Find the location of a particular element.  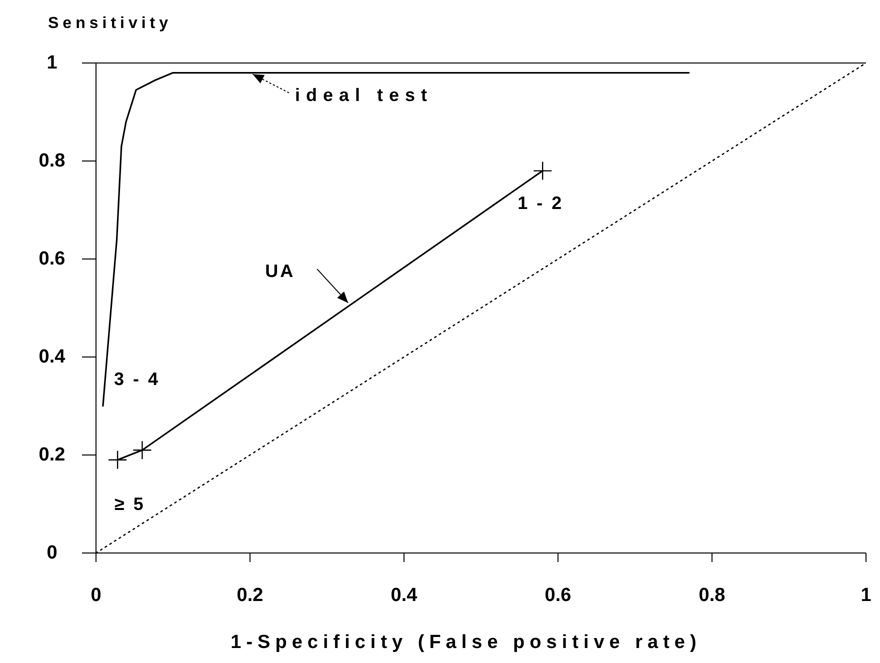

x-tick-label: 0.6 is located at coordinates (558, 595).